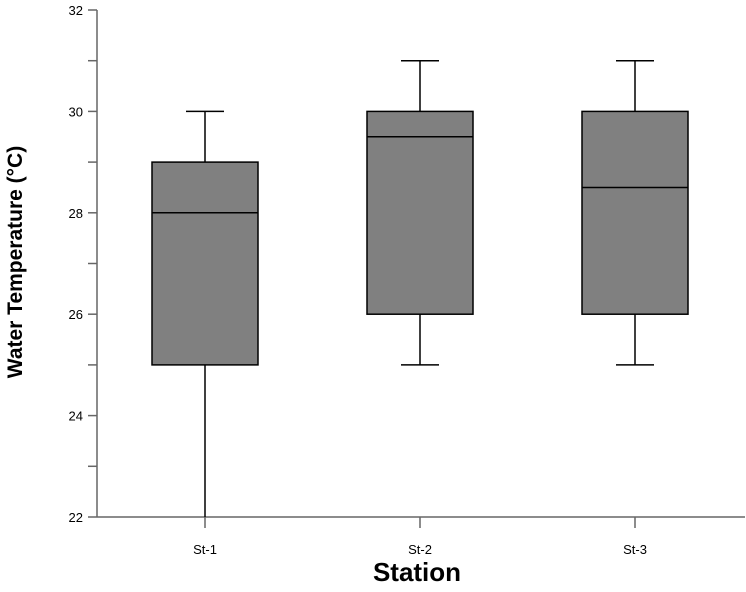 This screenshot has height=592, width=746. What do you see at coordinates (76, 517) in the screenshot?
I see `y-tick-label: 22` at bounding box center [76, 517].